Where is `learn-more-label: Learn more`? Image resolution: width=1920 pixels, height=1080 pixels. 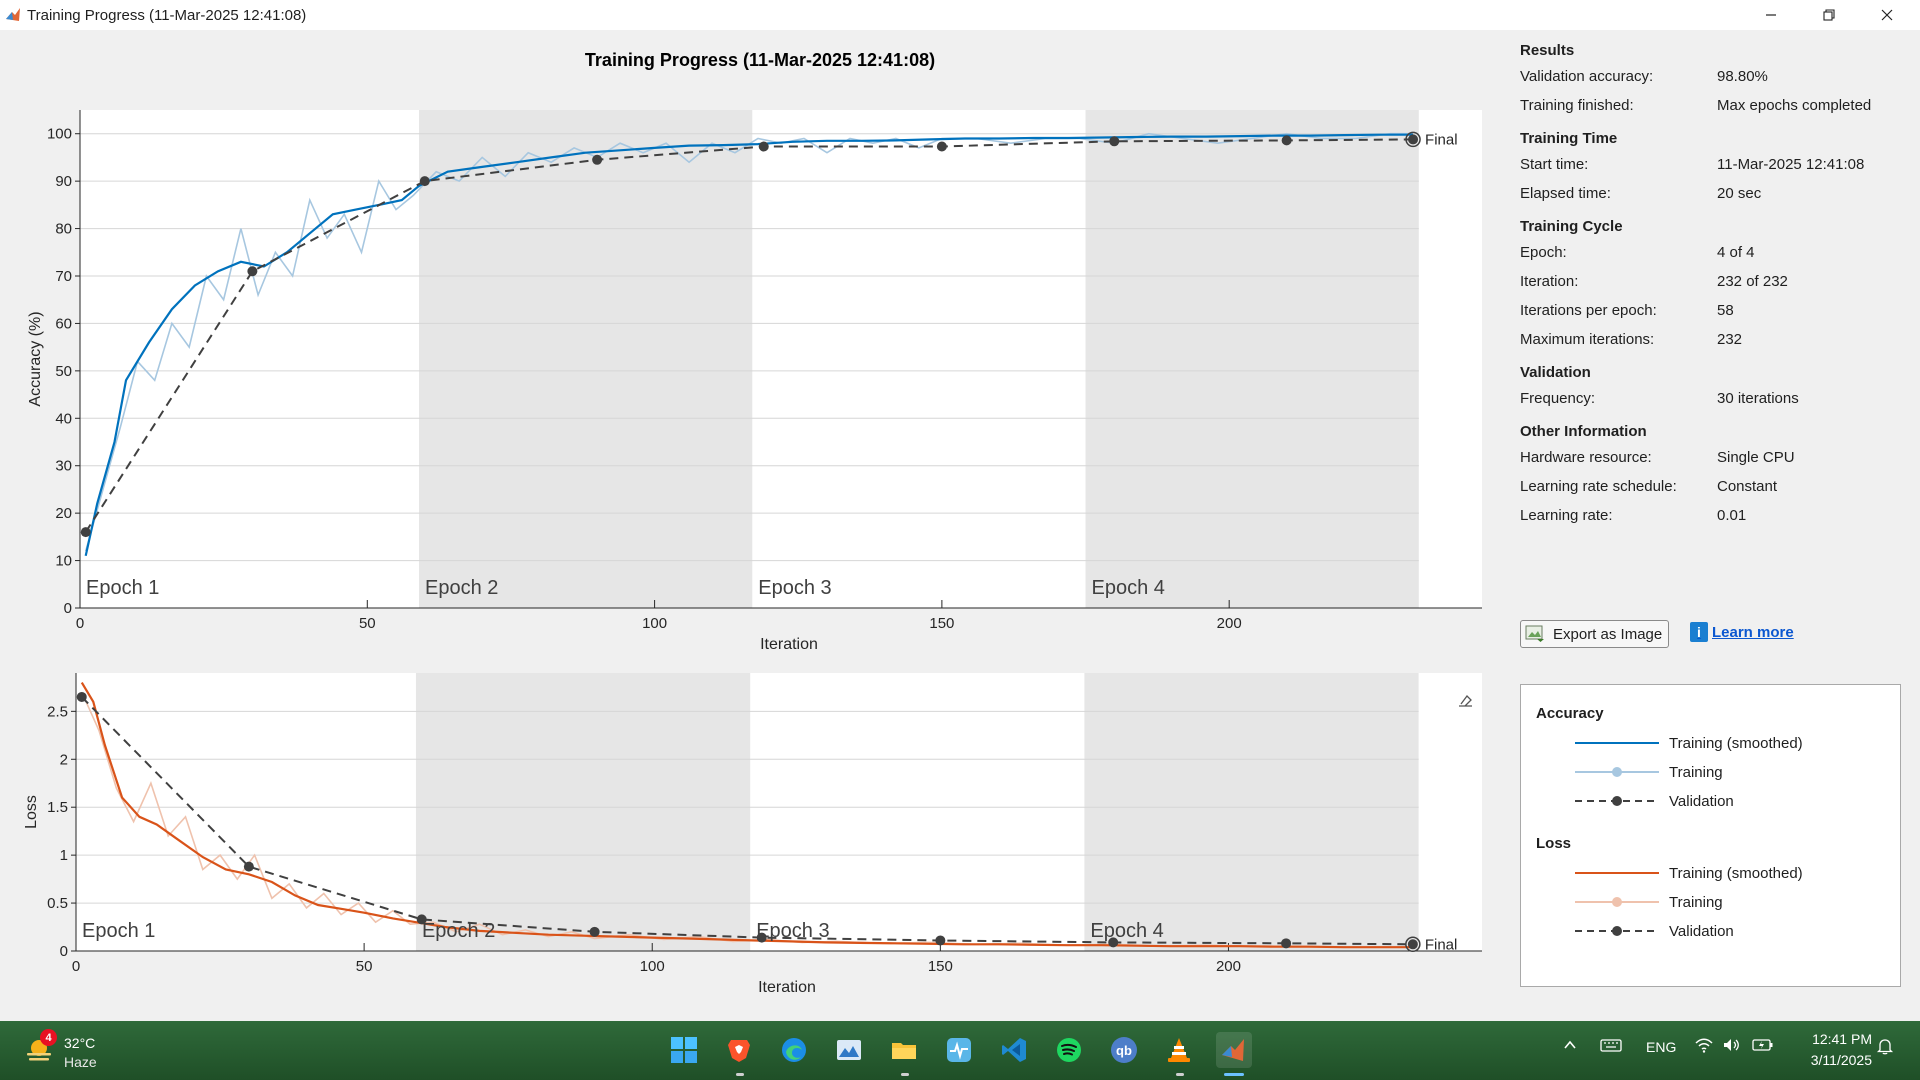 learn-more-label: Learn more is located at coordinates (1753, 632).